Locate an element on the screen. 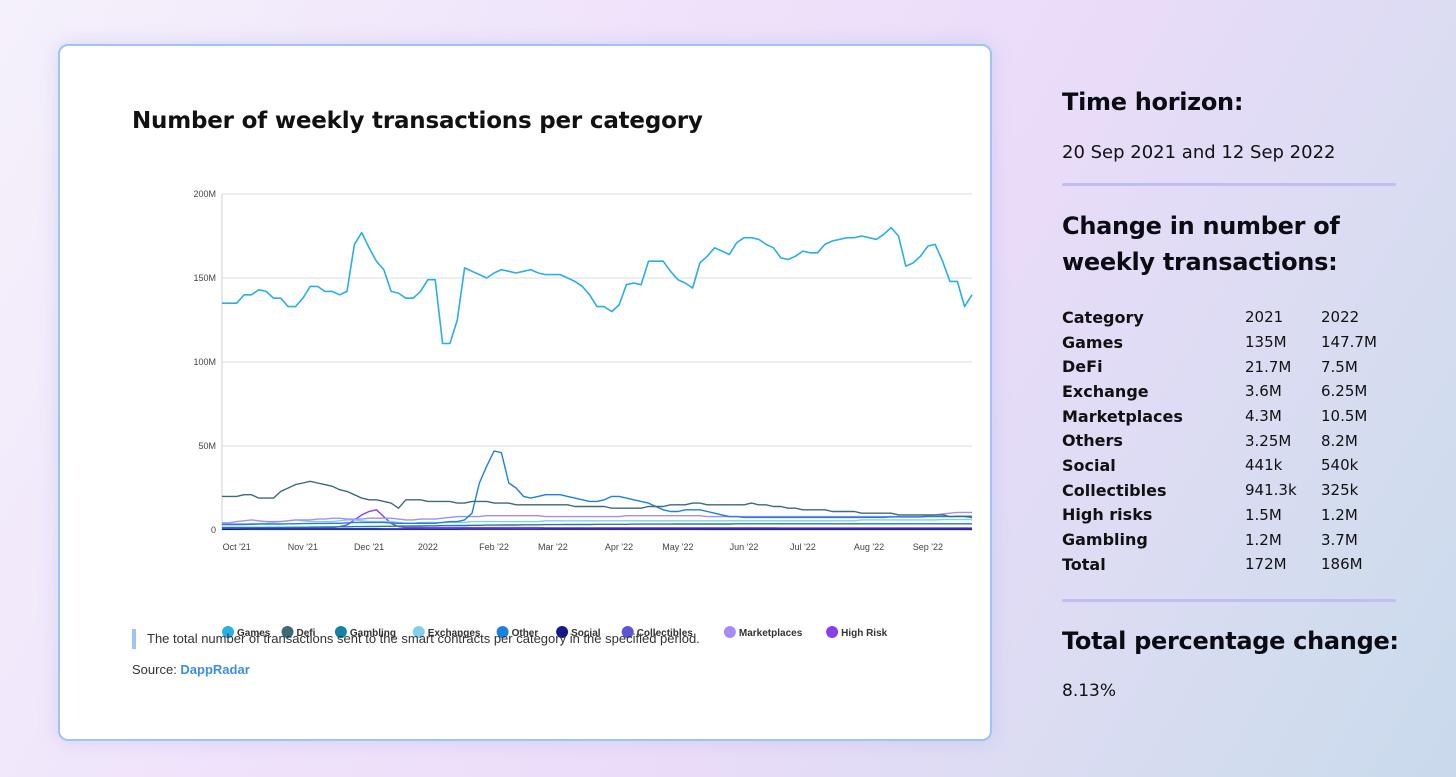 The image size is (1456, 777). x-tick-label: Apr '22 is located at coordinates (619, 547).